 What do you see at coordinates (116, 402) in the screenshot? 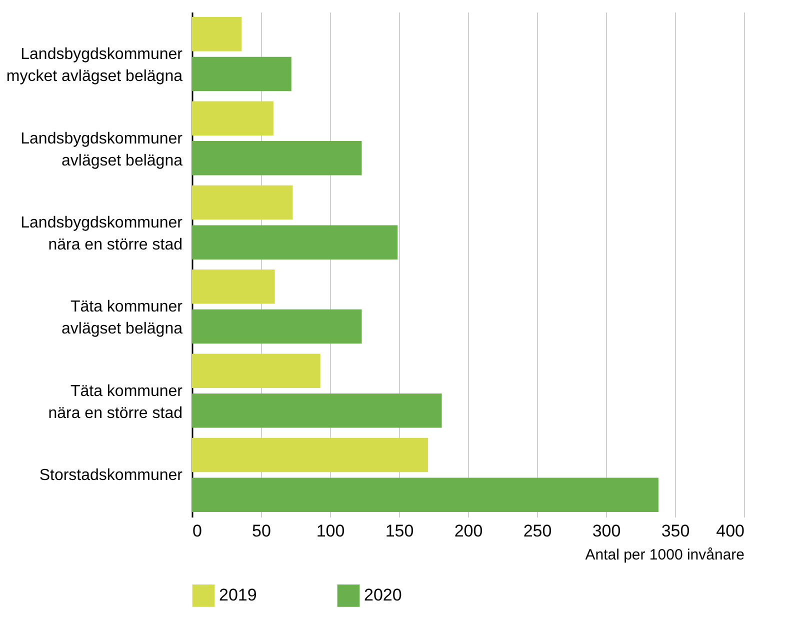
I see `y-tick-label: Täta kommuner nära en större stad` at bounding box center [116, 402].